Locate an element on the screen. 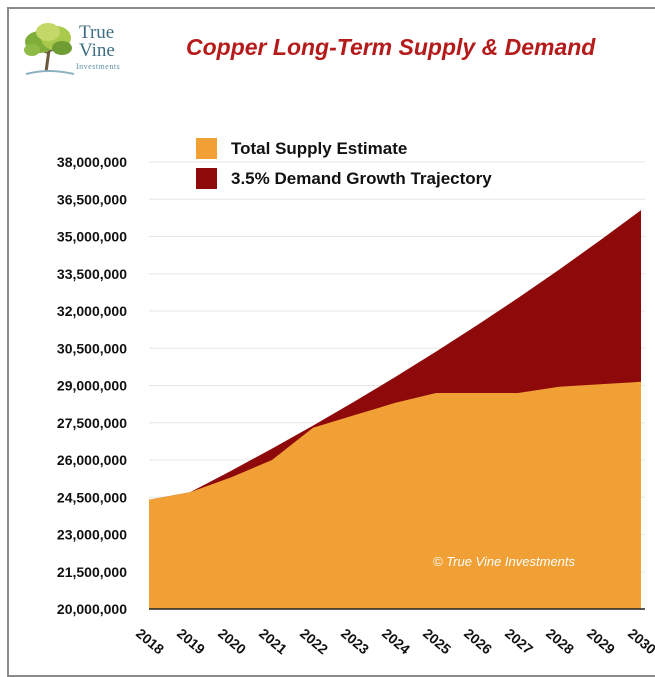 Image resolution: width=655 pixels, height=677 pixels. y-tick-label: 20,000,000 is located at coordinates (92, 609).